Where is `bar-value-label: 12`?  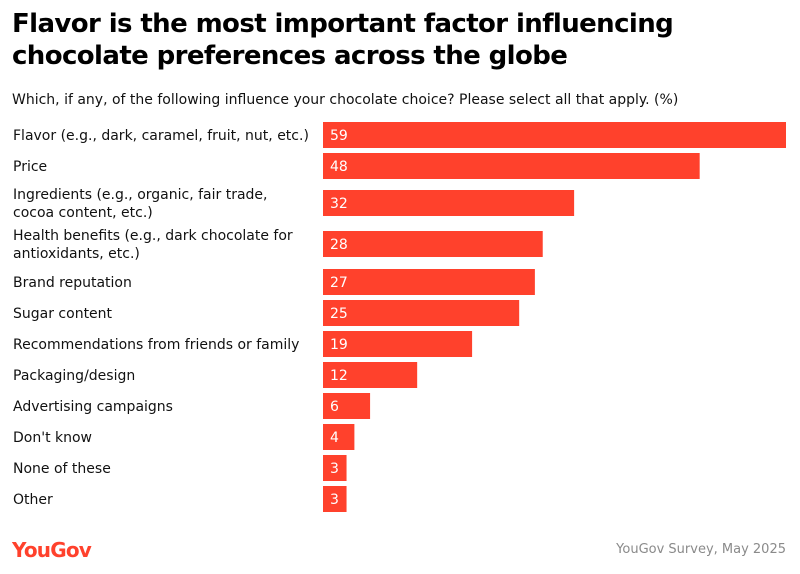
bar-value-label: 12 is located at coordinates (339, 376).